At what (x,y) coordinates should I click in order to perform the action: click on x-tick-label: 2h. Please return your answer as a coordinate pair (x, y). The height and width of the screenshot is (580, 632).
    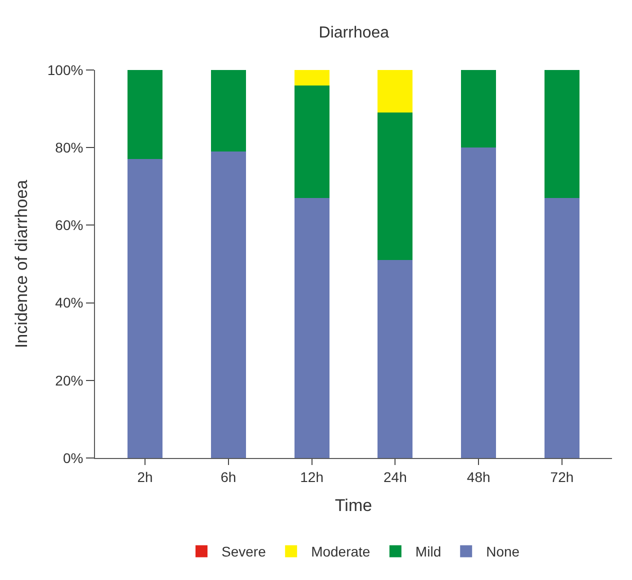
    Looking at the image, I should click on (145, 476).